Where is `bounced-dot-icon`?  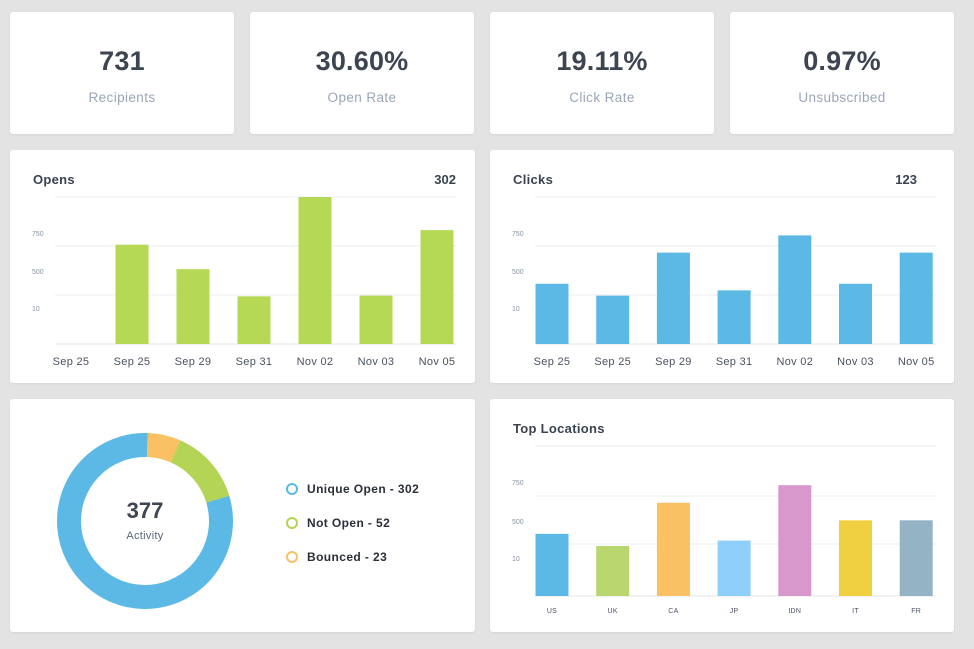
bounced-dot-icon is located at coordinates (292, 557).